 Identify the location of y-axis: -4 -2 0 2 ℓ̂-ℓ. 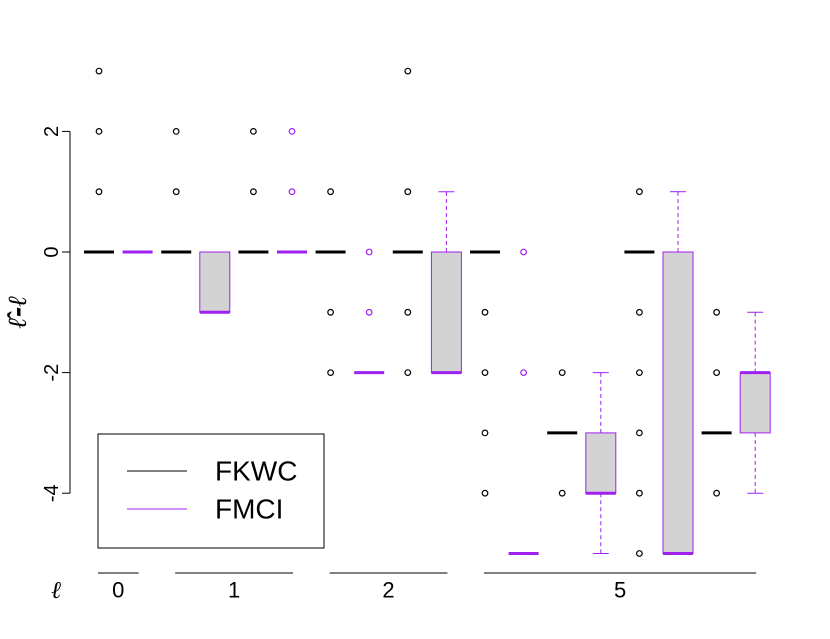
(37, 314).